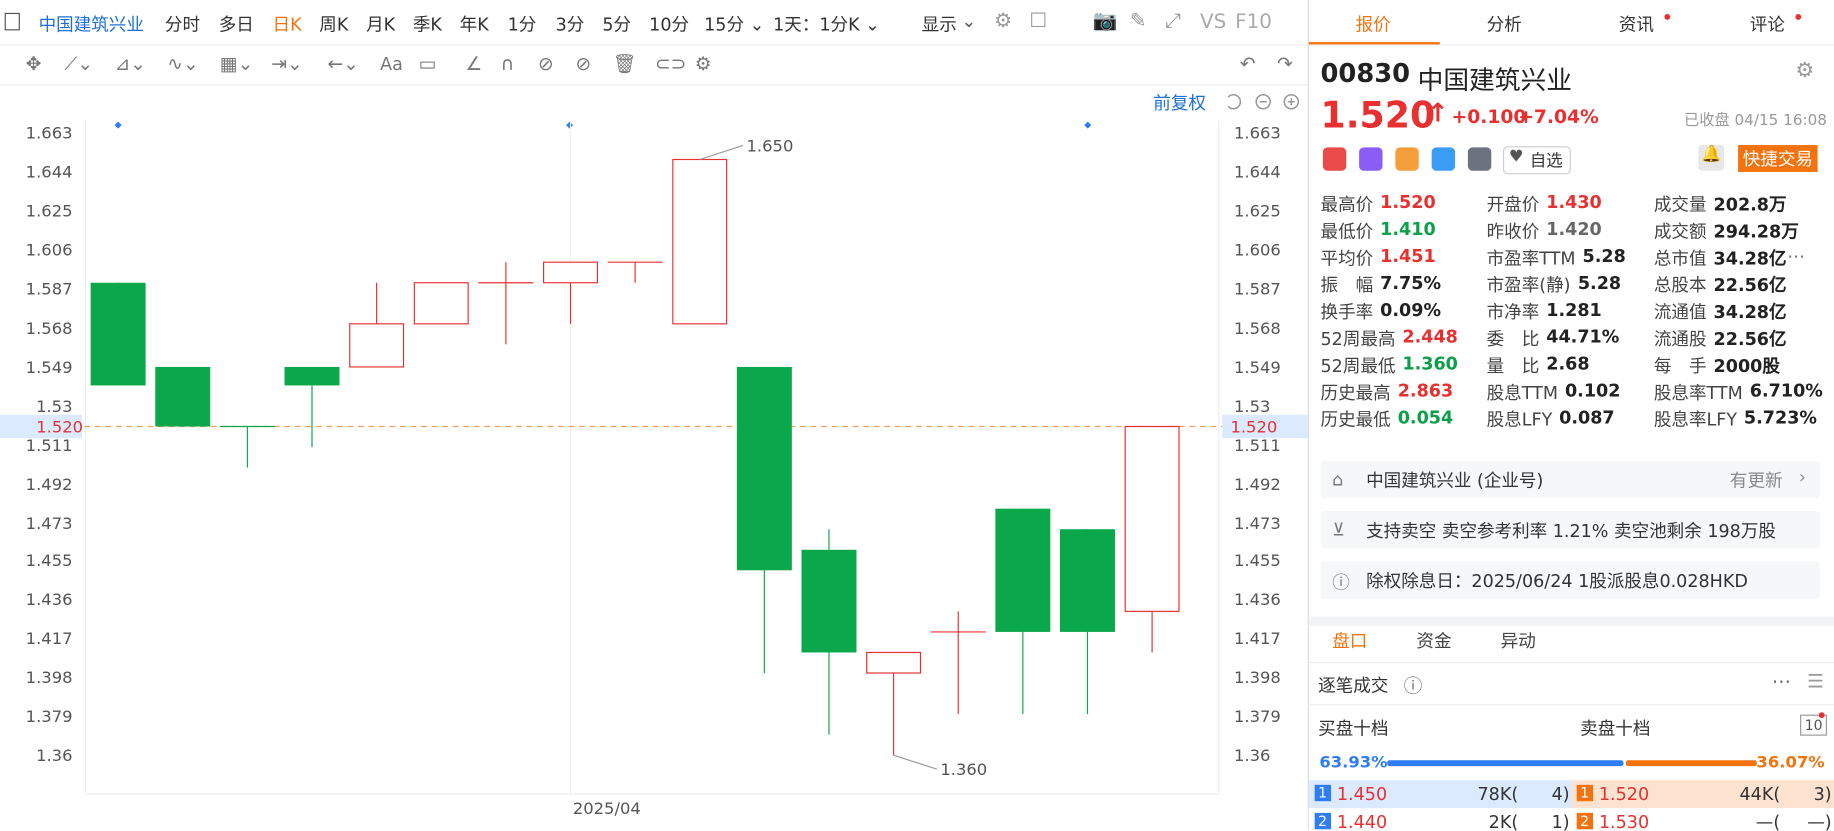 Image resolution: width=1834 pixels, height=831 pixels. I want to click on annotation-leader, so click(721, 152).